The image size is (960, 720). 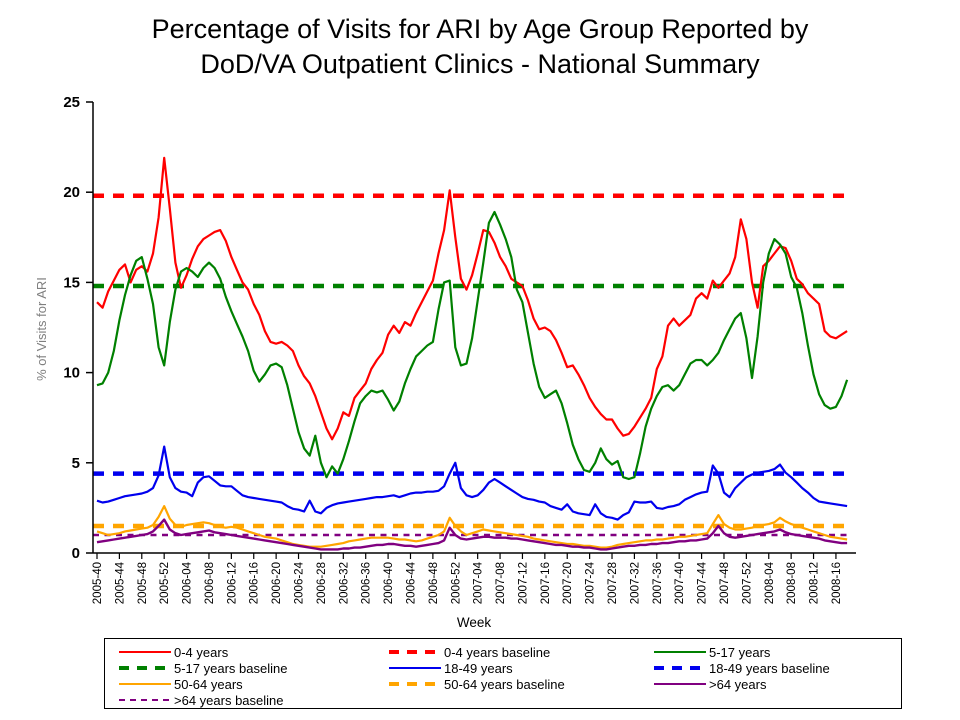 I want to click on legend-label-50-64-years: 50-64 years, so click(x=208, y=684).